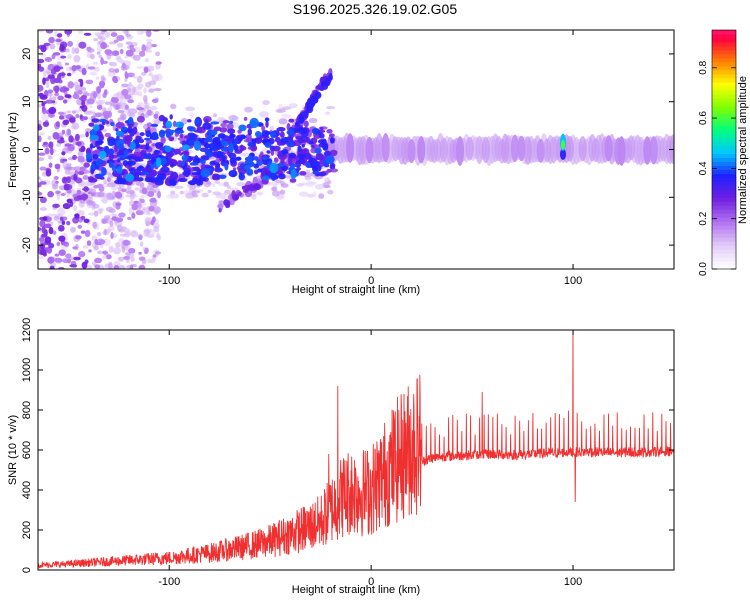 This screenshot has height=600, width=750. I want to click on y-tick-label: 600, so click(27, 450).